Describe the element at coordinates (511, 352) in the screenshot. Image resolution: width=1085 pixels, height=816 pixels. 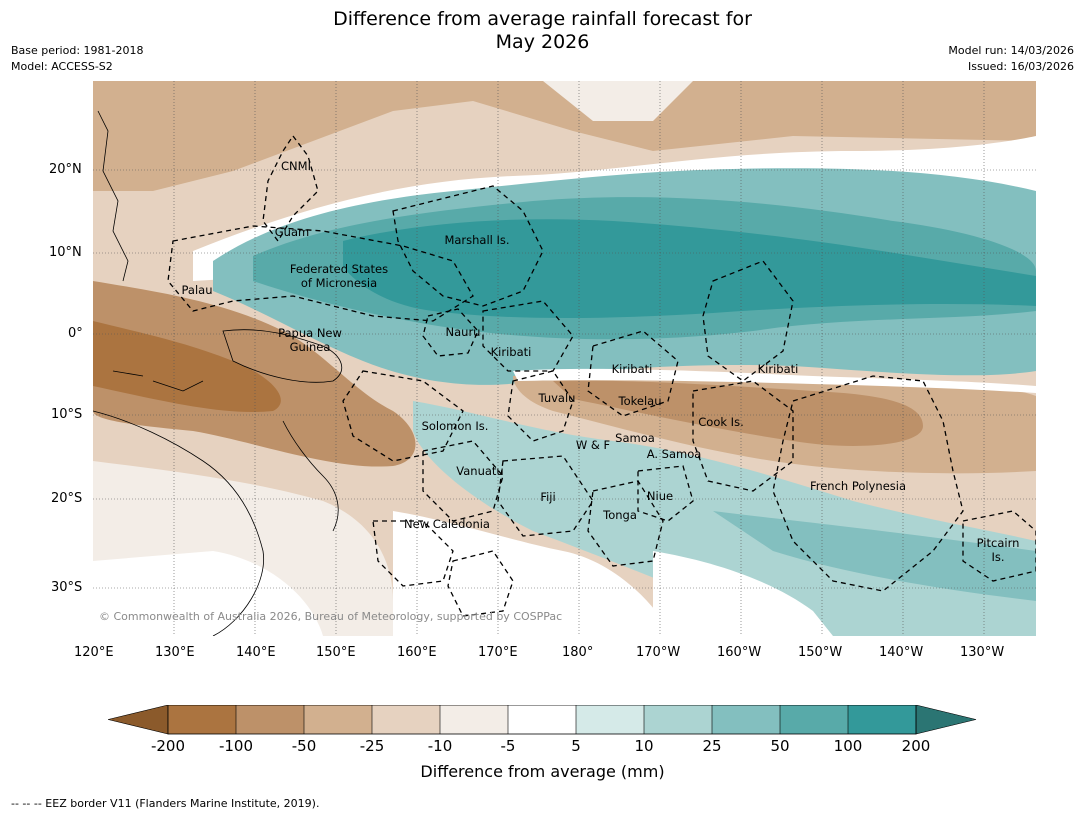
I see `label-kiribati-west: Kiribati` at that location.